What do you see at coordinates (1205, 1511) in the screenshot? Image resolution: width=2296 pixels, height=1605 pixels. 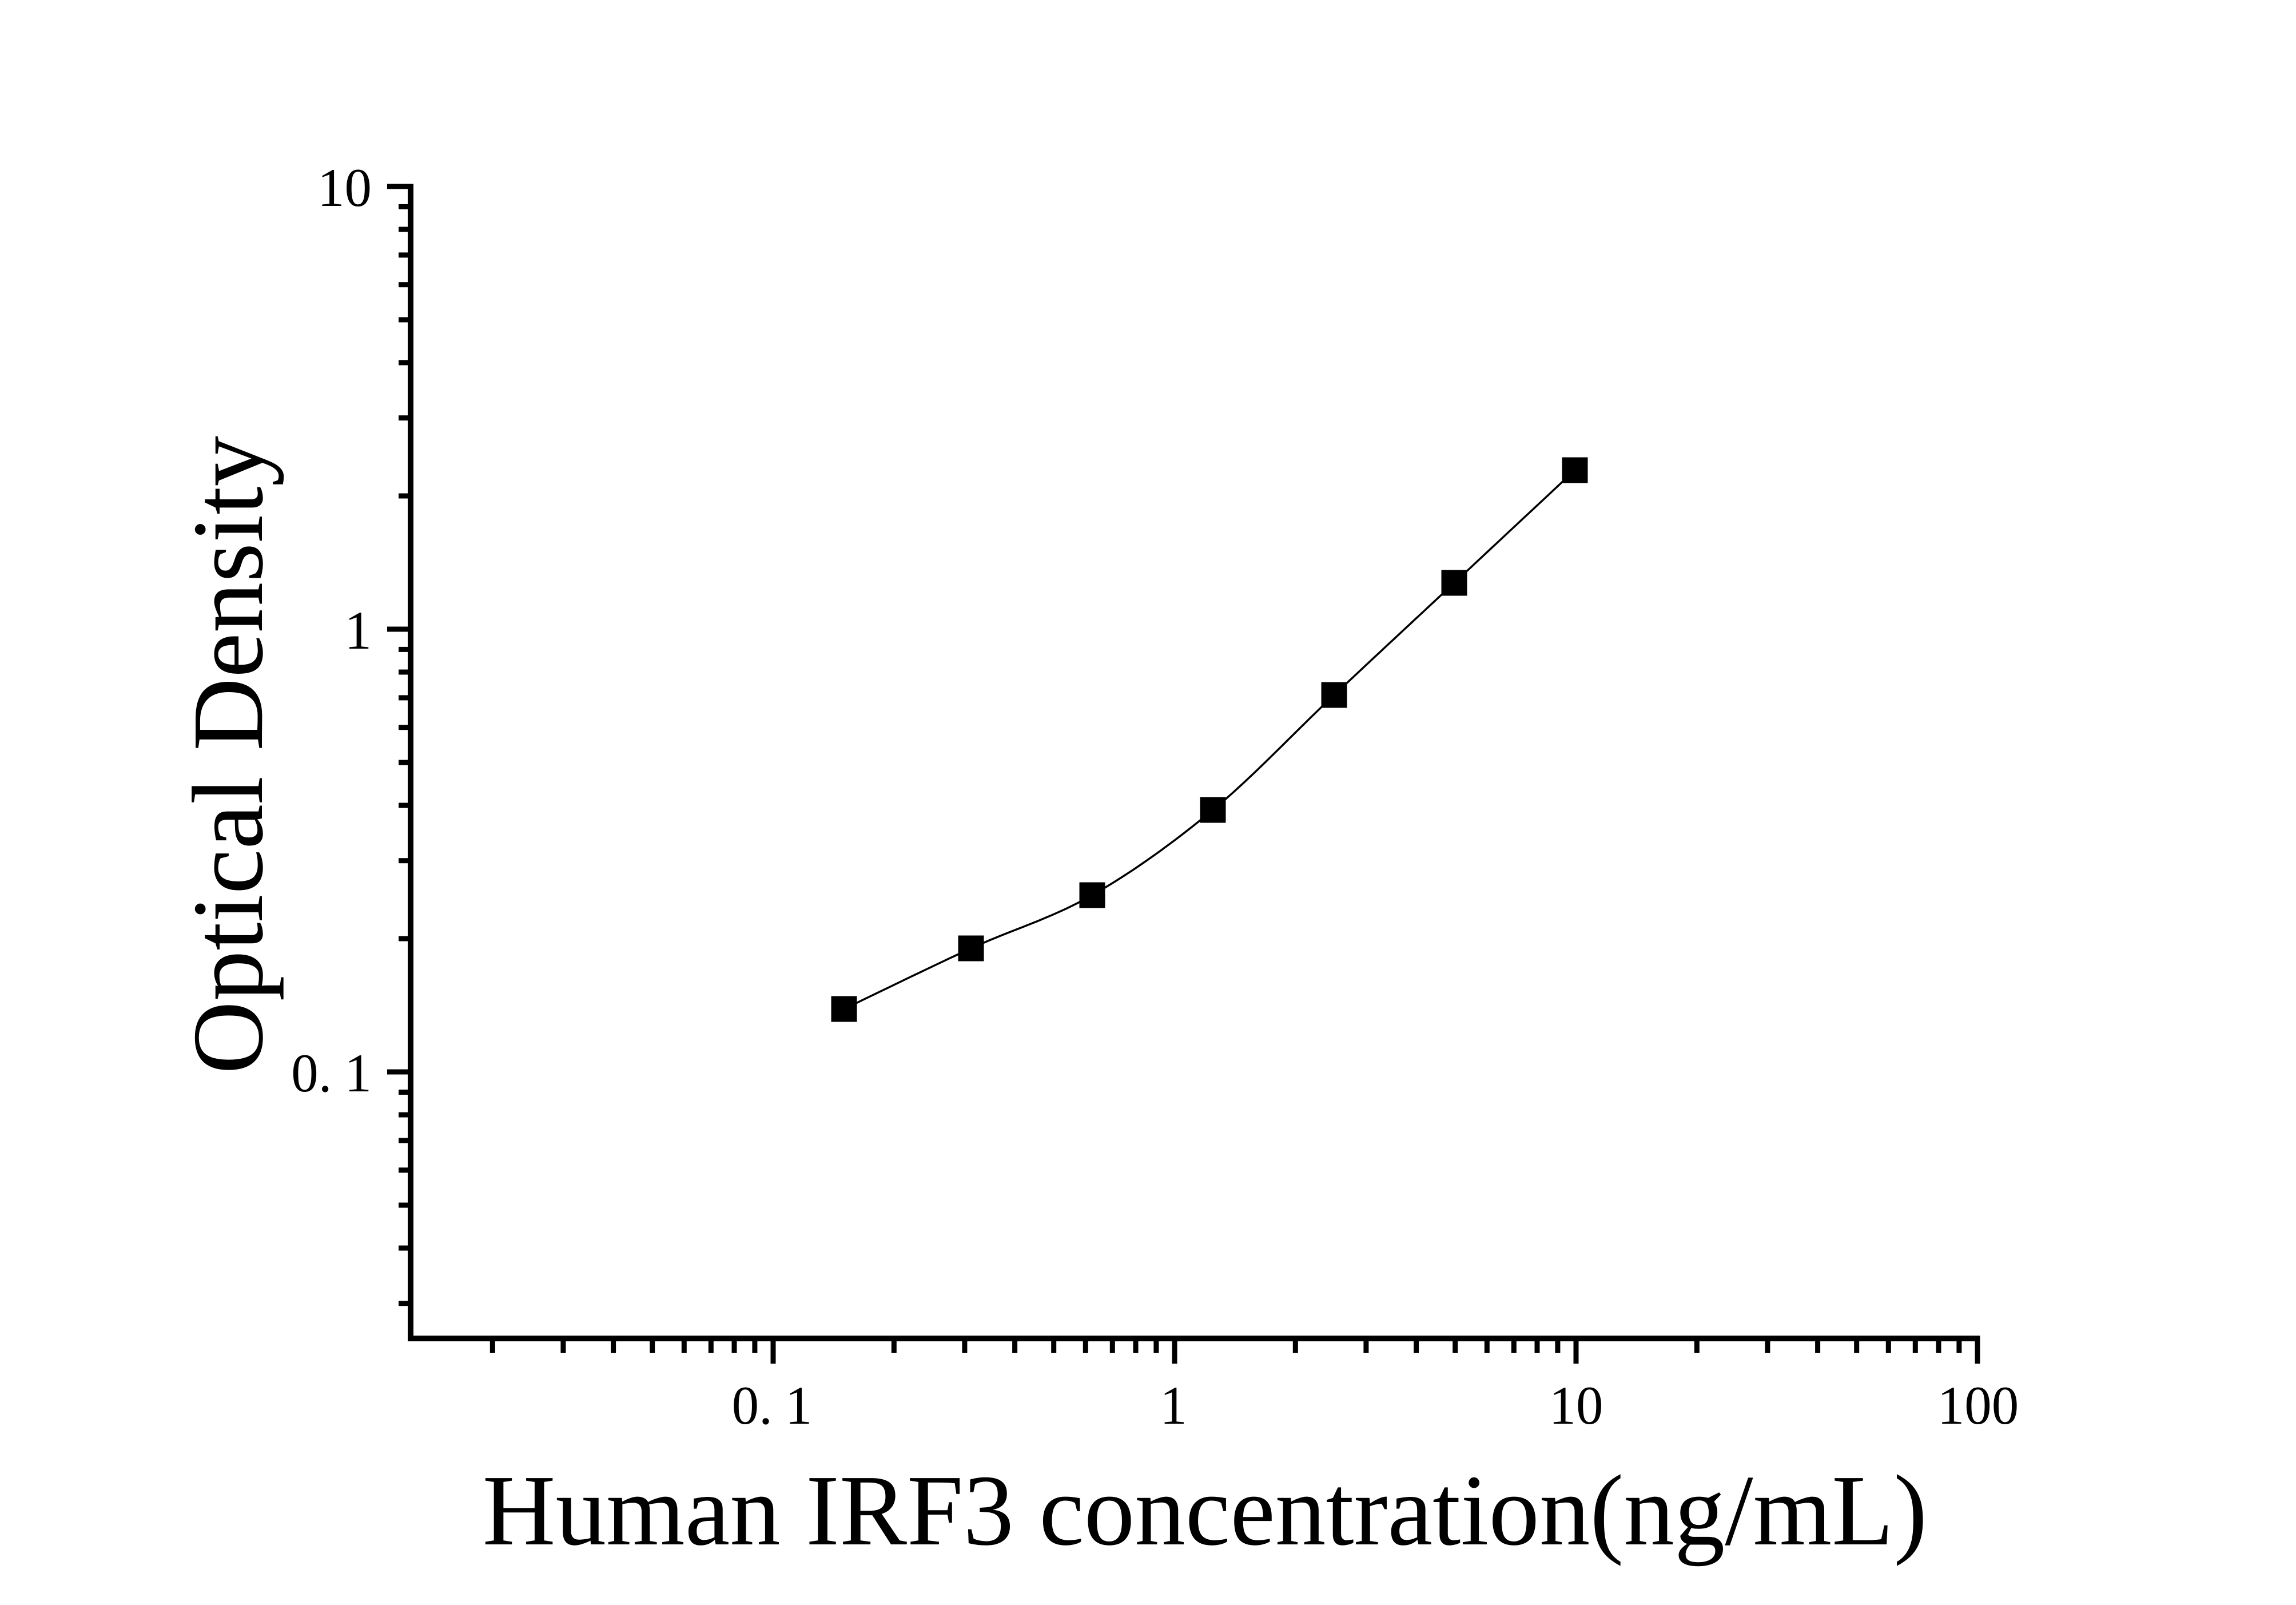 I see `svg-text:Human IRF3 concentration(ng/mL: Human IRF3 concentration(ng/mL)` at bounding box center [1205, 1511].